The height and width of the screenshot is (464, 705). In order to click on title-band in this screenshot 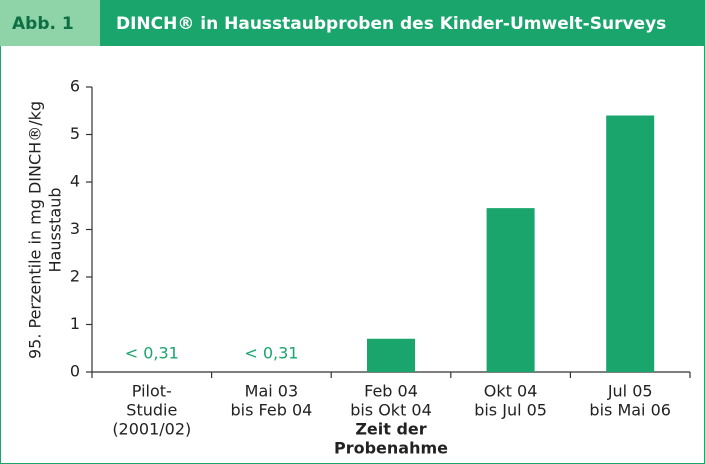, I will do `click(402, 23)`.